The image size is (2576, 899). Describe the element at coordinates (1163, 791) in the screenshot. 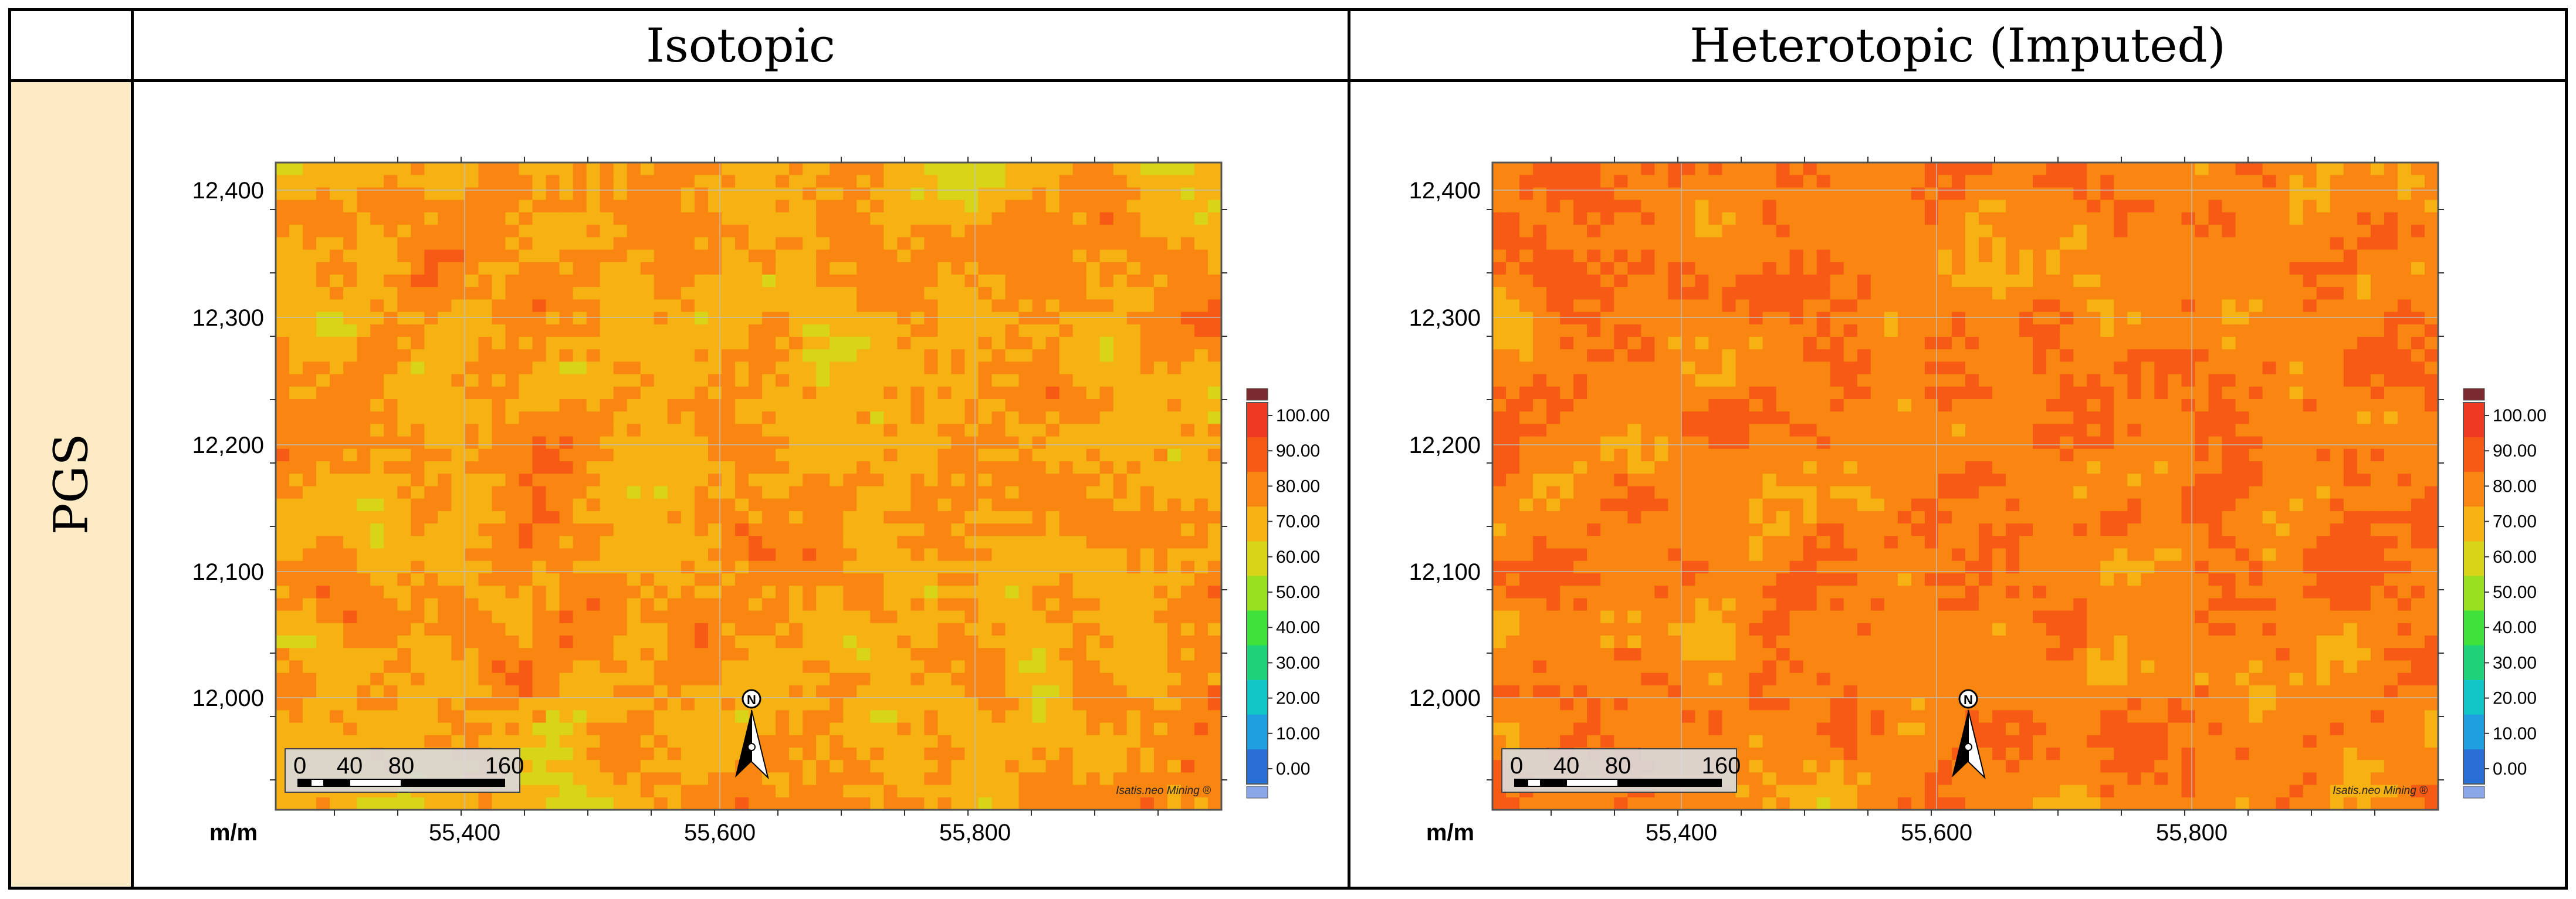

I see `watermark: Isatis.neo Mining ®` at that location.